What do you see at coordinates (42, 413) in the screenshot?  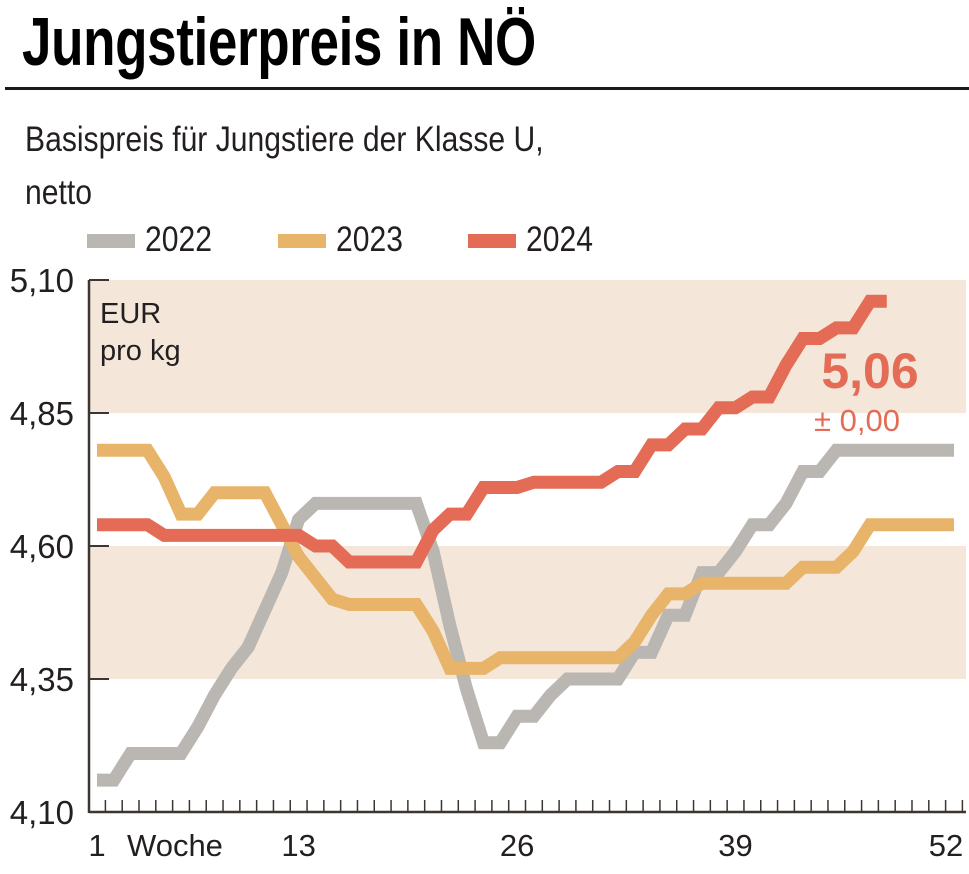 I see `y-tick-label: 4,85` at bounding box center [42, 413].